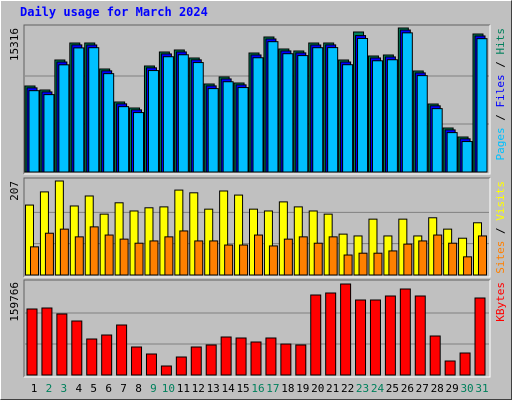  What do you see at coordinates (481, 388) in the screenshot?
I see `x-tick-label: 31` at bounding box center [481, 388].